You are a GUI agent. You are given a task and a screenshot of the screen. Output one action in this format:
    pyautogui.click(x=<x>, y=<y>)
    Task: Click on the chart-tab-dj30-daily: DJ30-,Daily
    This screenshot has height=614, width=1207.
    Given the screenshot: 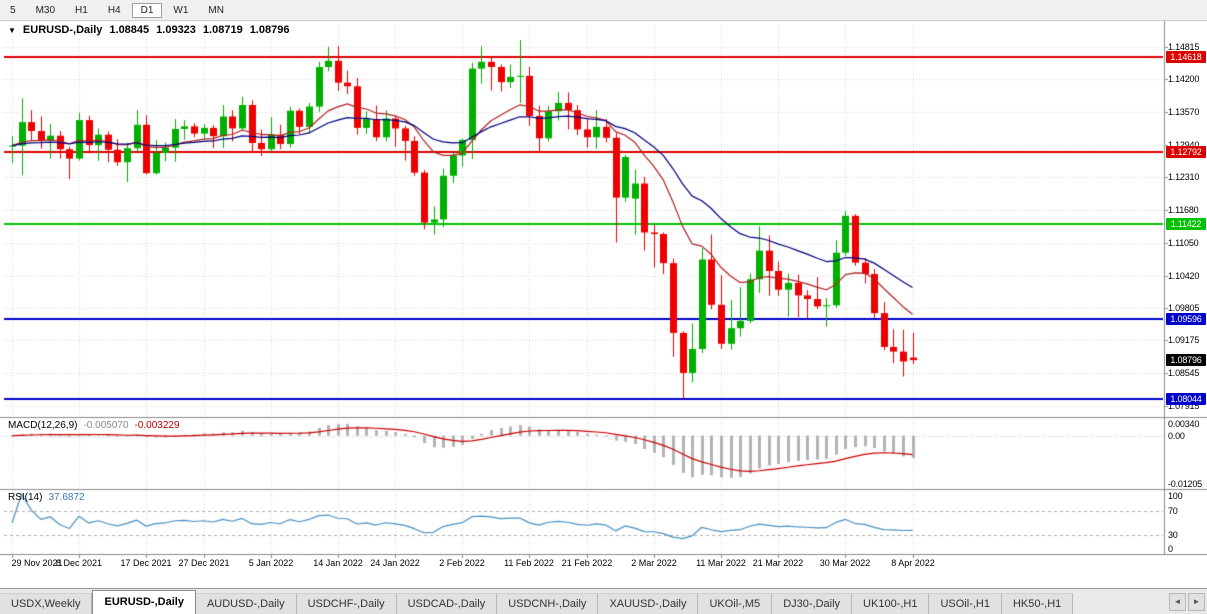 What is the action you would take?
    pyautogui.click(x=812, y=603)
    